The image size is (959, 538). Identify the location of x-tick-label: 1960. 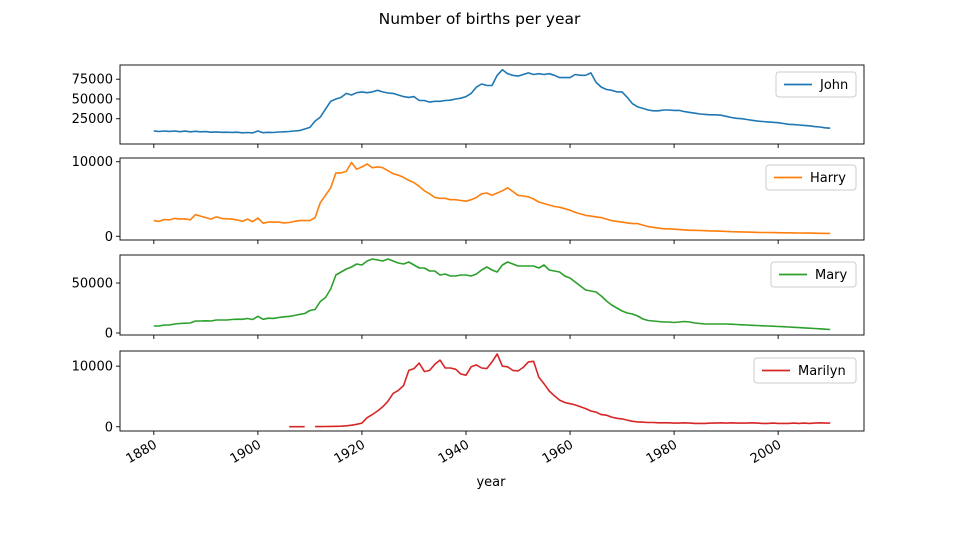
(558, 452).